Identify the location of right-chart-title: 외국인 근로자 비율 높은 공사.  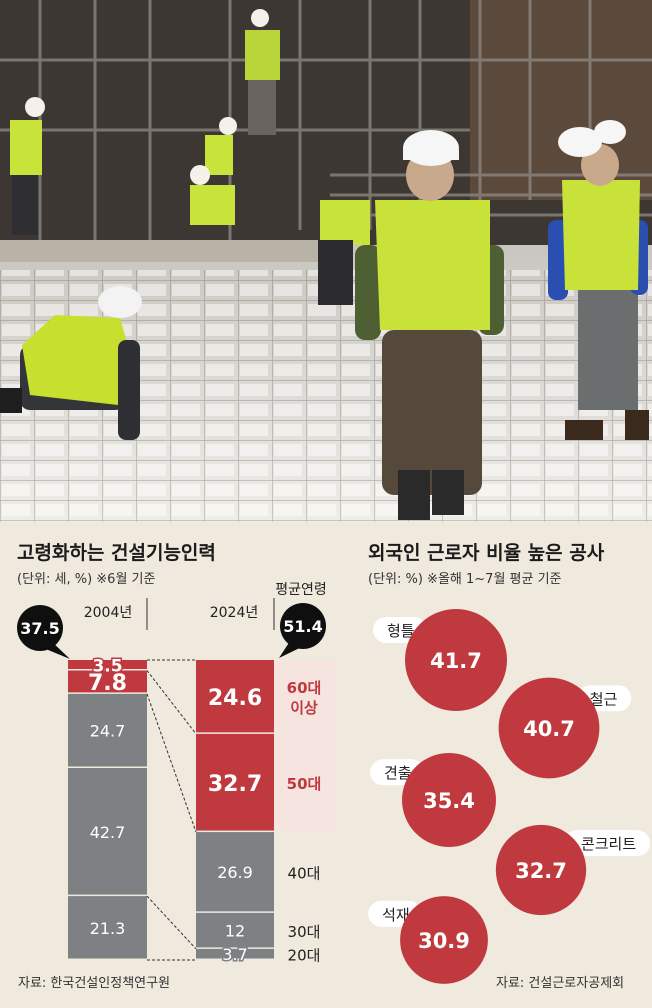
(486, 553).